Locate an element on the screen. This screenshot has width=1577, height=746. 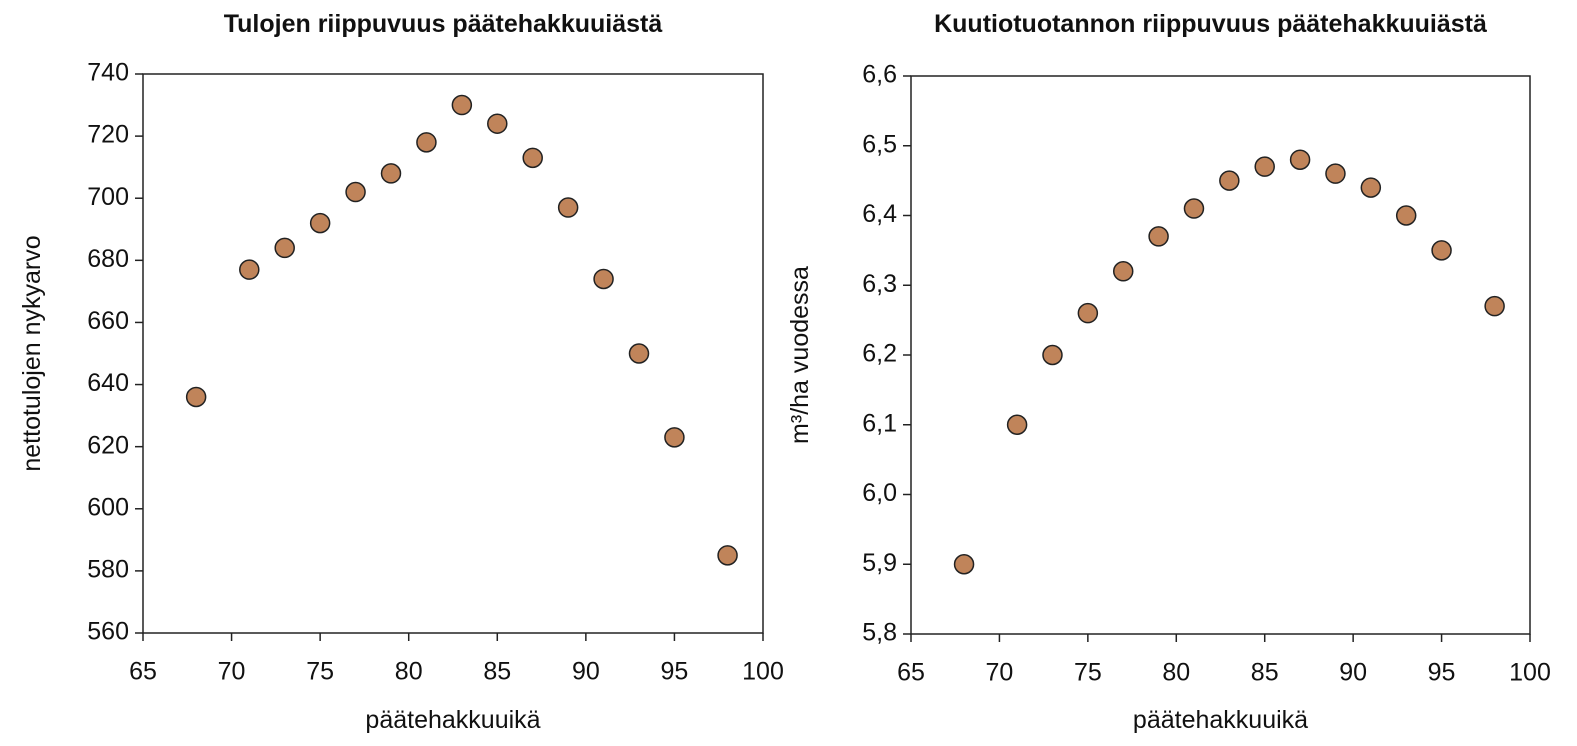
y-tick-label: 6,5 is located at coordinates (879, 144).